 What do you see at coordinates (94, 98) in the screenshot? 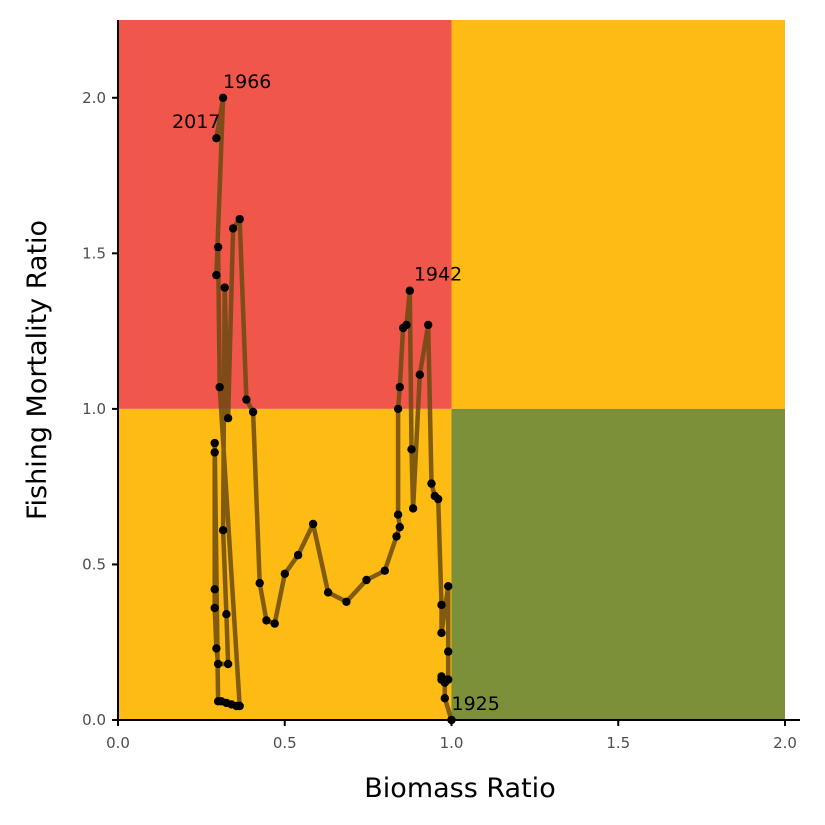
I see `y-tick-label: 2.0` at bounding box center [94, 98].